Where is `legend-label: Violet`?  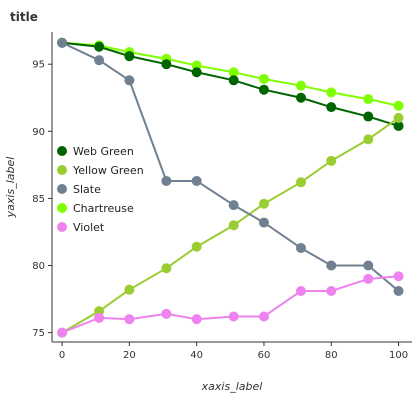
legend-label: Violet is located at coordinates (89, 227).